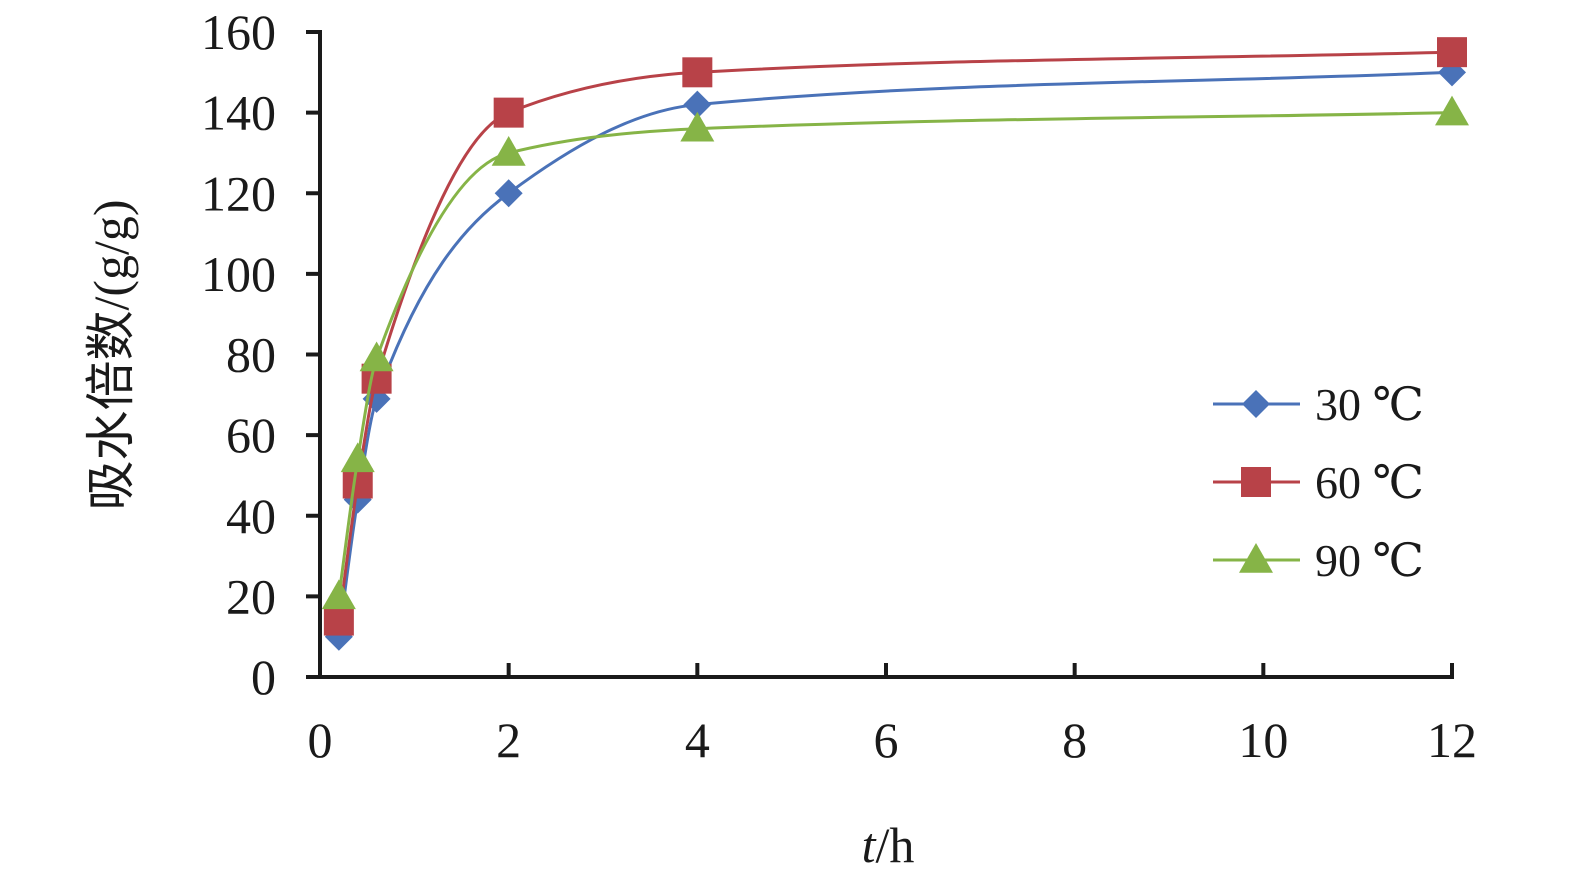 The width and height of the screenshot is (1575, 889). What do you see at coordinates (251, 596) in the screenshot?
I see `y-tick-label: 20` at bounding box center [251, 596].